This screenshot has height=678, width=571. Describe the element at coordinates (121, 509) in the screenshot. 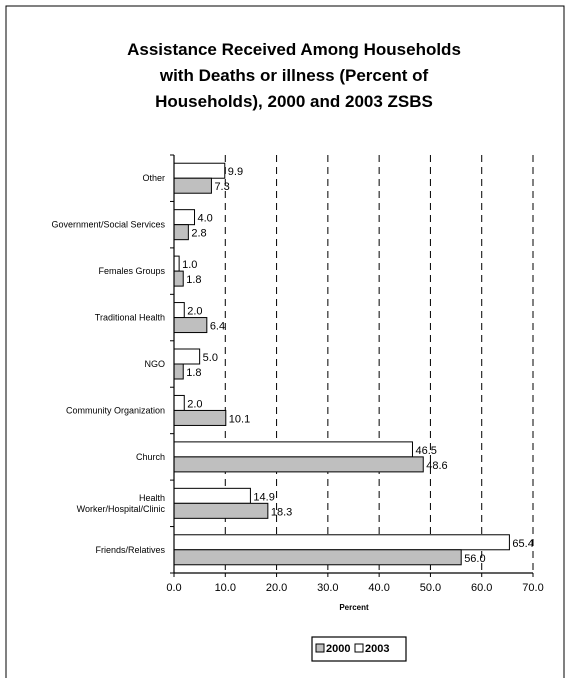

I see `category-label: Worker/Hospital/Clinic` at that location.